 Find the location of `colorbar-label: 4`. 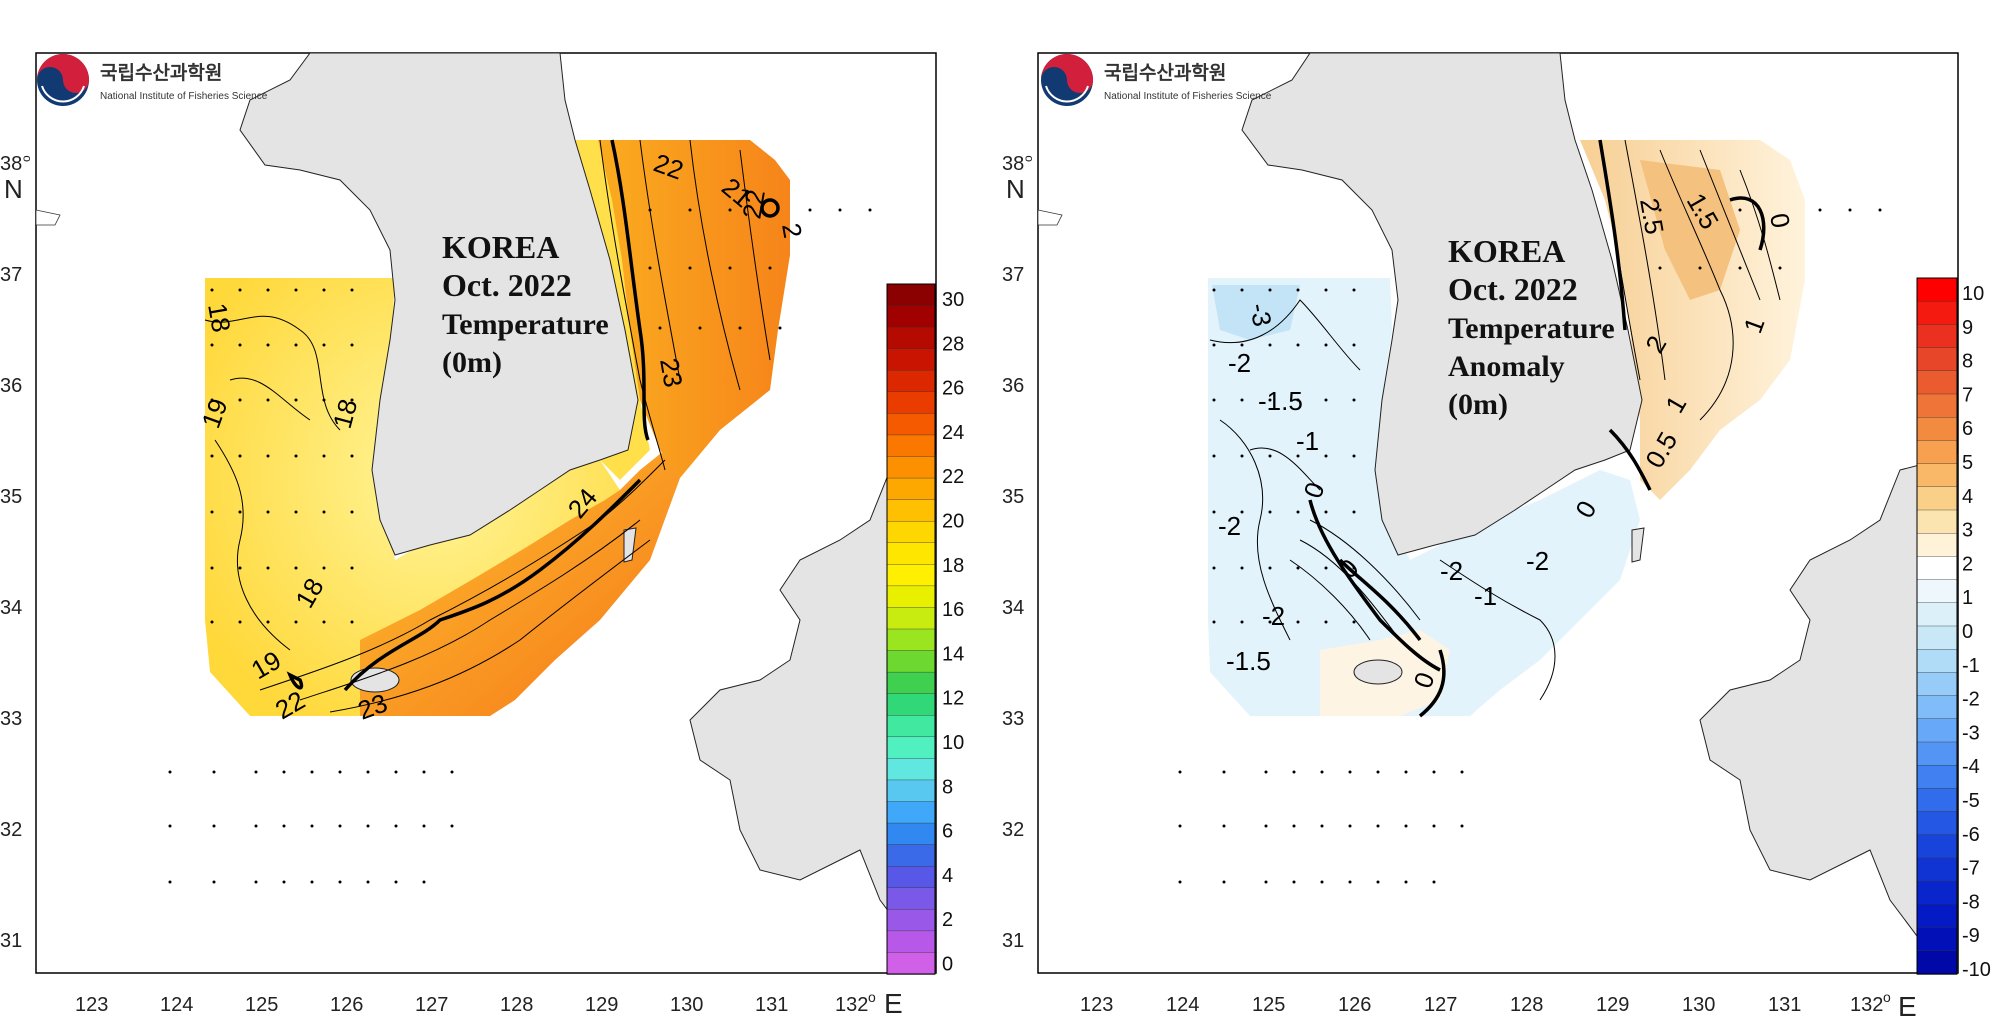

colorbar-label: 4 is located at coordinates (1967, 497).